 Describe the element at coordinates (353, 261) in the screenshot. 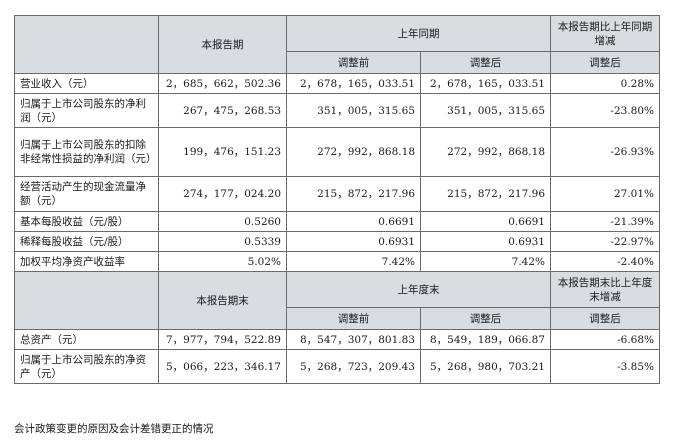

I see `cell-before: 7.42%` at that location.